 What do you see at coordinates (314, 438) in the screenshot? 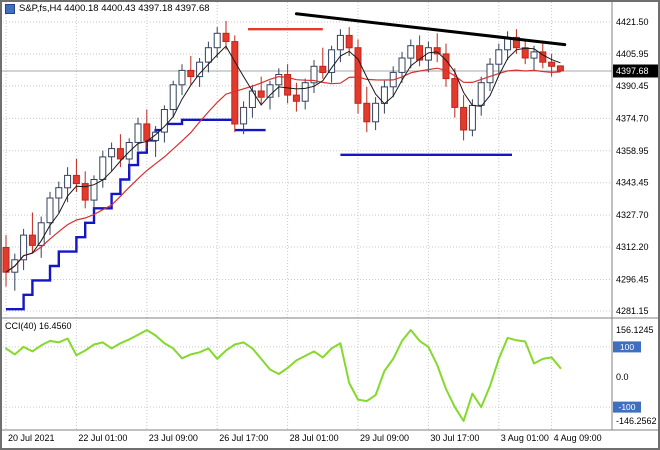
I see `time-axis-label: 28 Jul 01:00` at bounding box center [314, 438].